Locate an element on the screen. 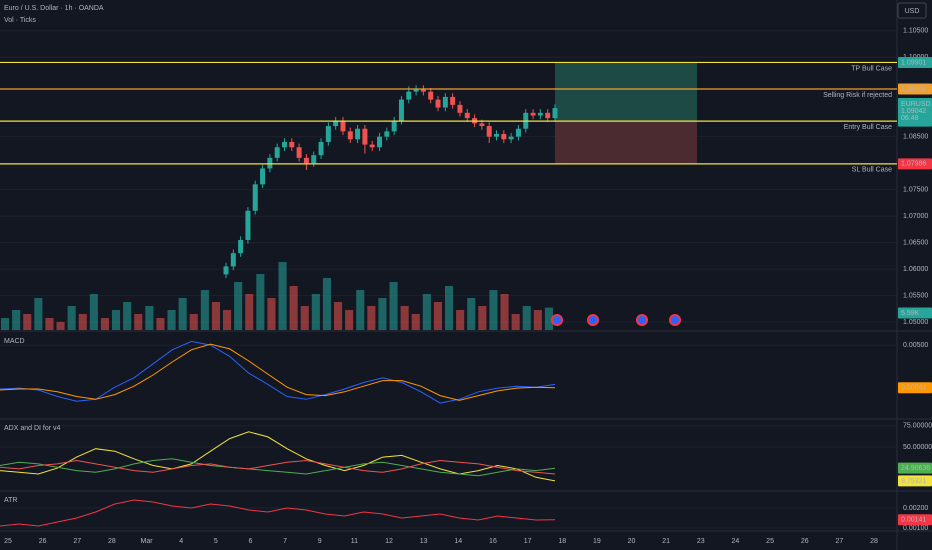  level-badge-label: 1.07986 is located at coordinates (913, 164).